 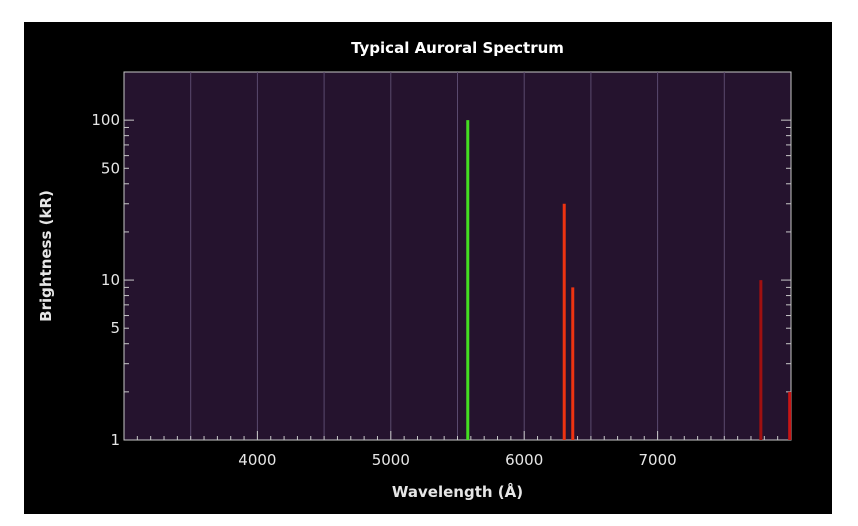 I want to click on chart-title: Typical Auroral Spectrum, so click(x=457, y=48).